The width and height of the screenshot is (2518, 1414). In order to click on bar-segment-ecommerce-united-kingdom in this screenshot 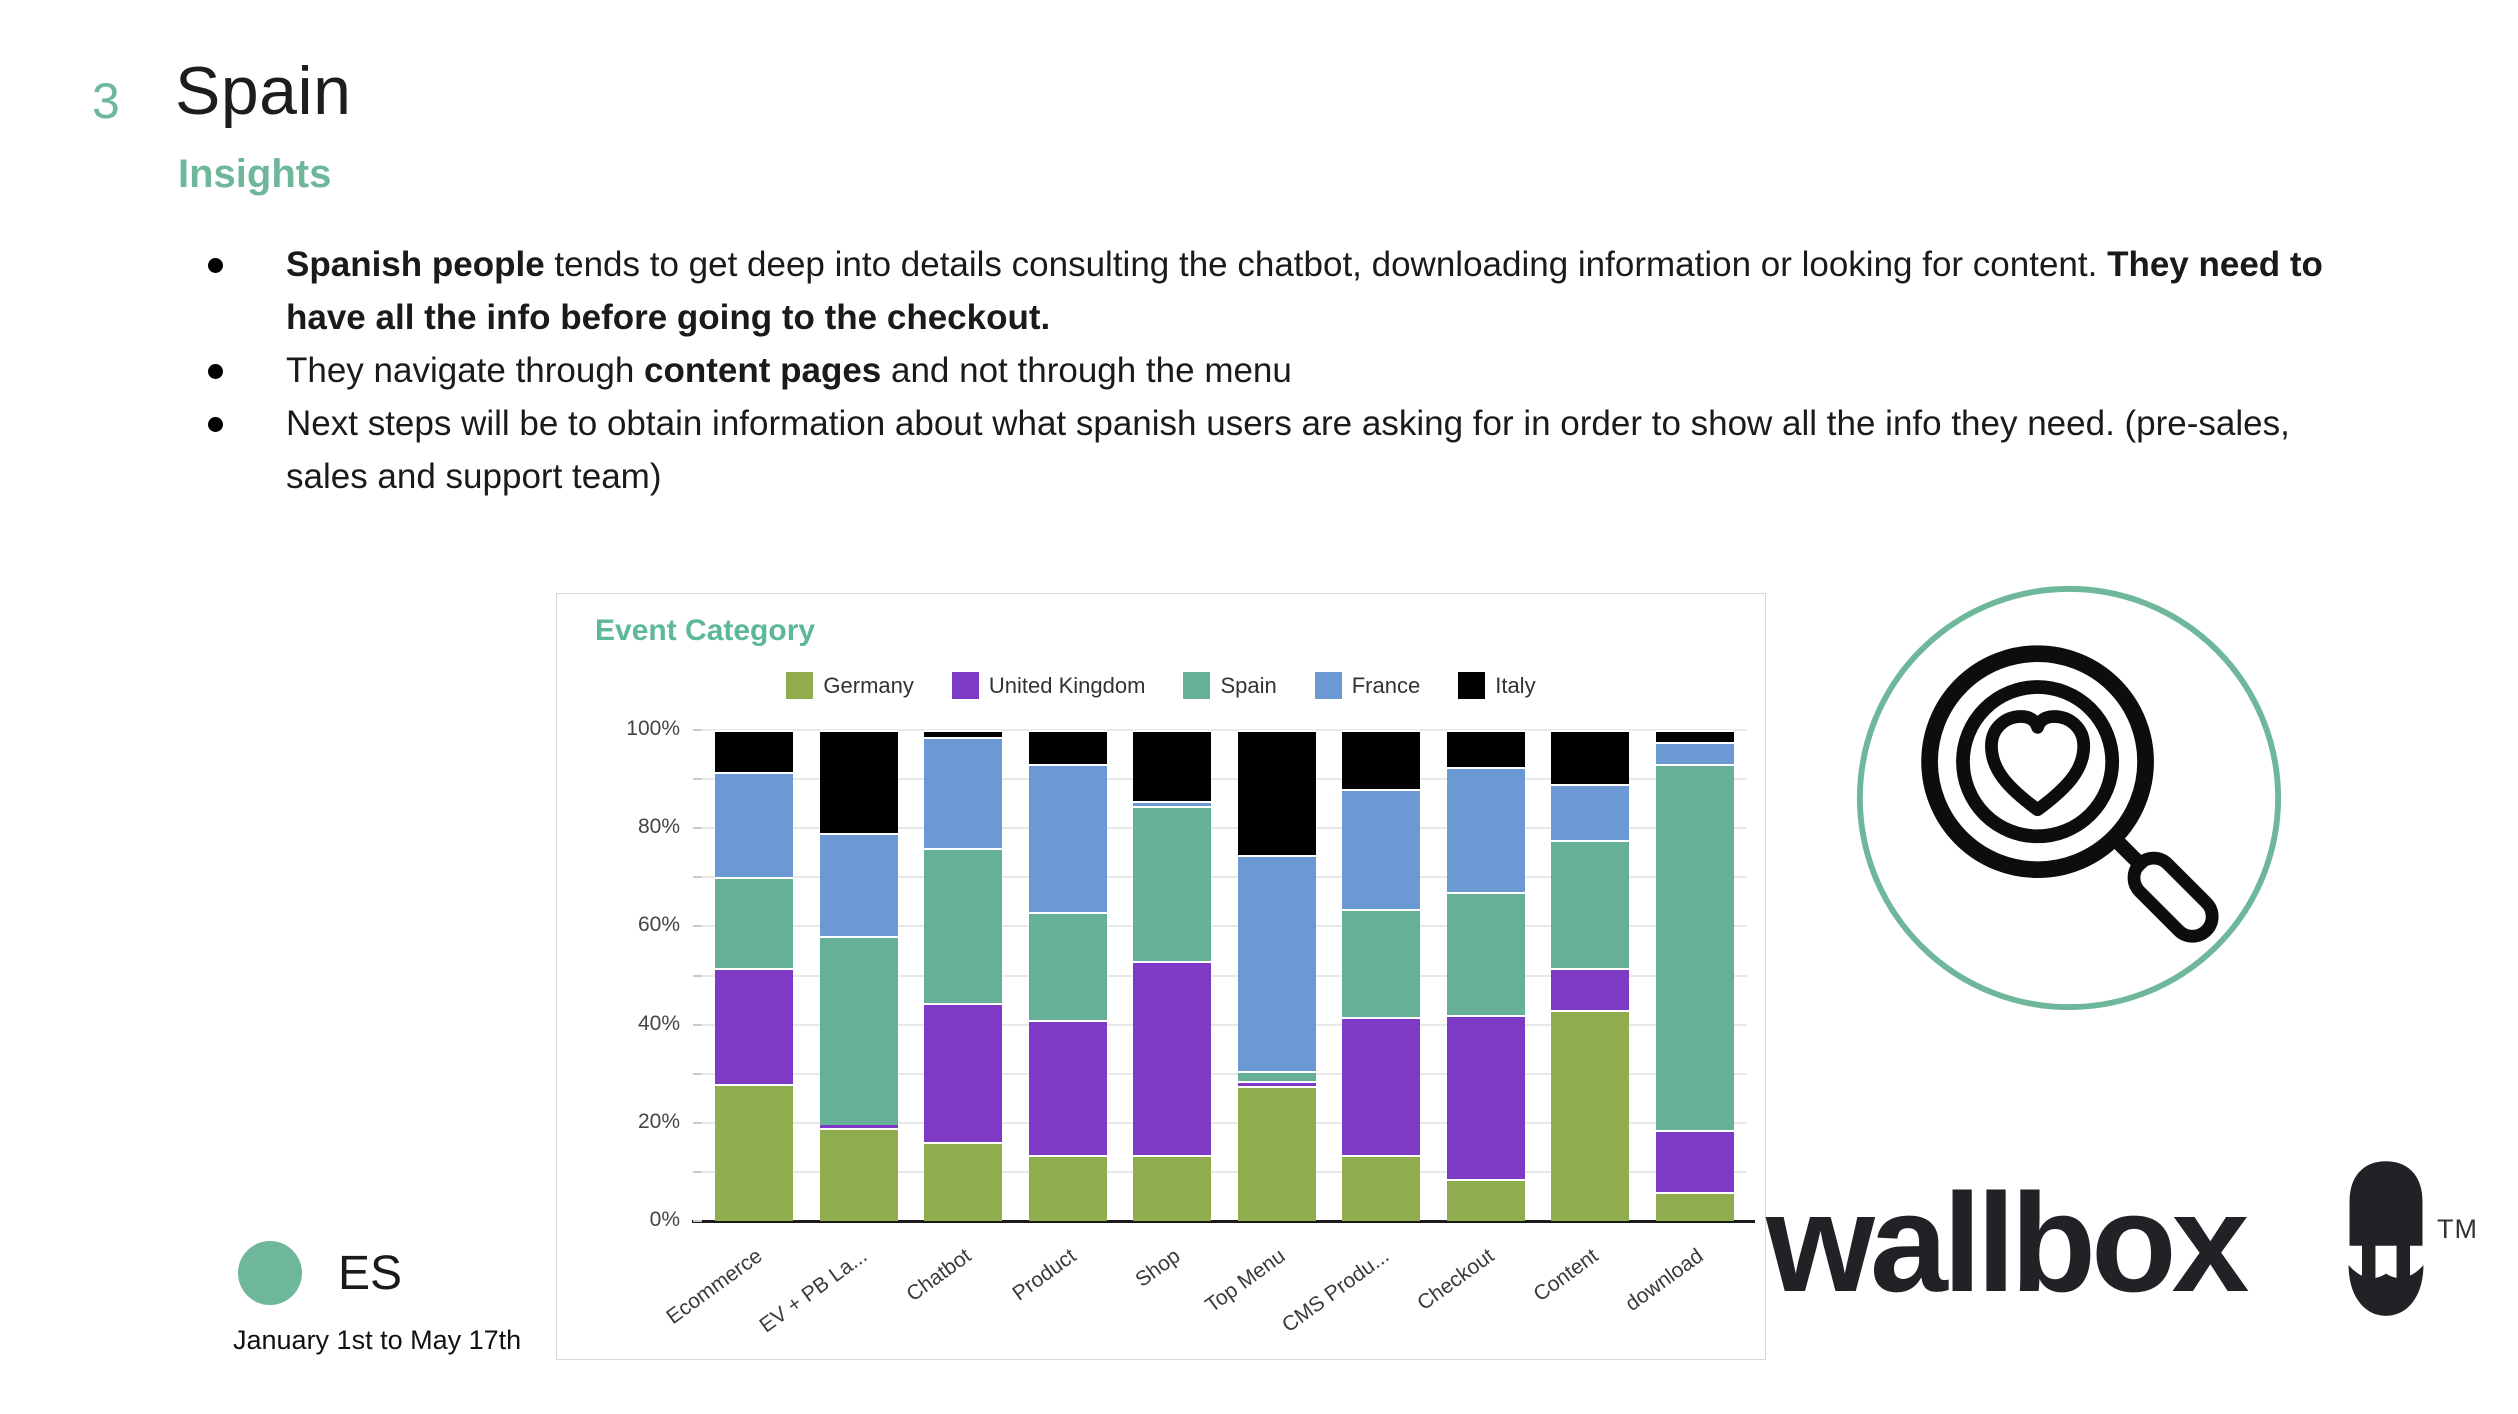, I will do `click(754, 1026)`.